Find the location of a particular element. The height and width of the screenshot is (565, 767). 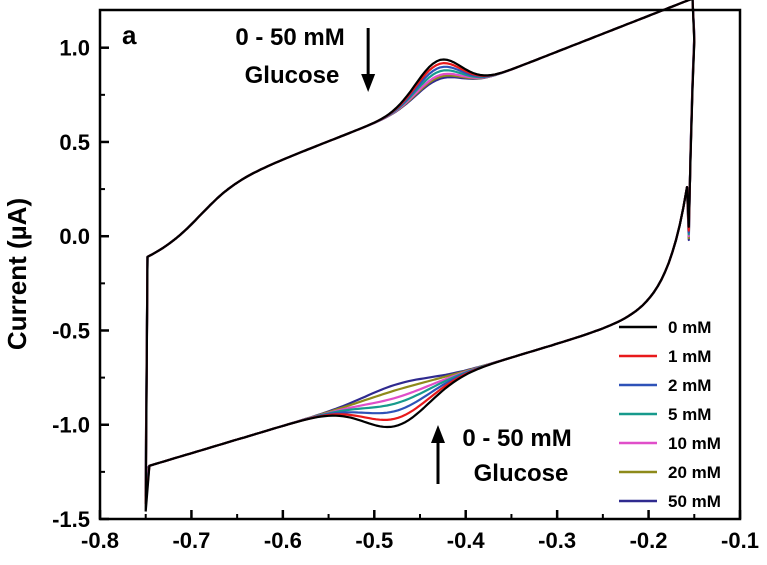

x-tick-label: -0.3 is located at coordinates (557, 540).